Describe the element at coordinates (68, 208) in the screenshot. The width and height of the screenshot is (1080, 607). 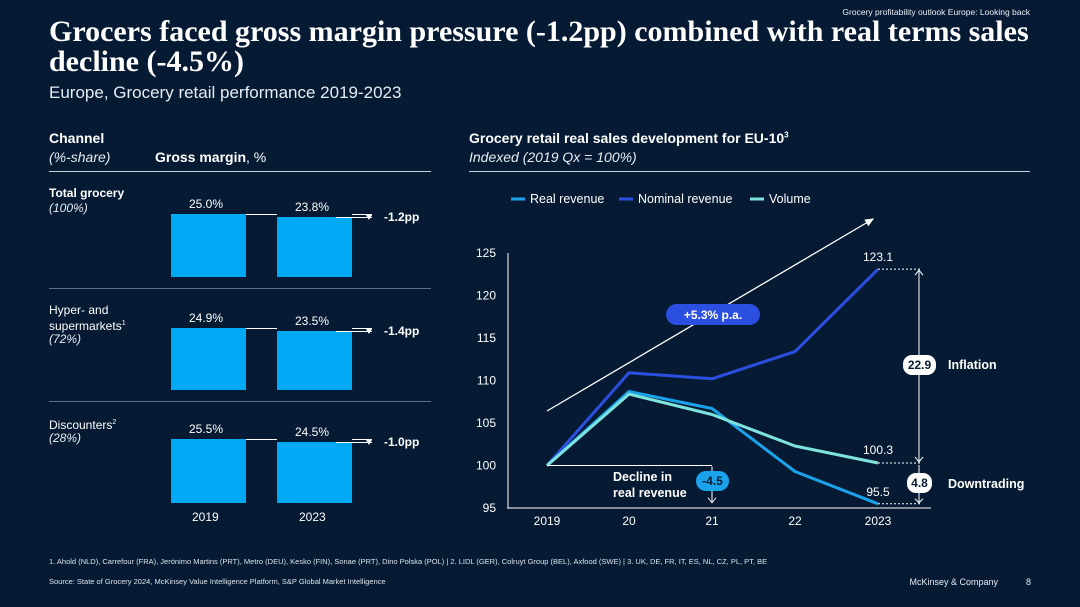
I see `channel-share: (100%)` at that location.